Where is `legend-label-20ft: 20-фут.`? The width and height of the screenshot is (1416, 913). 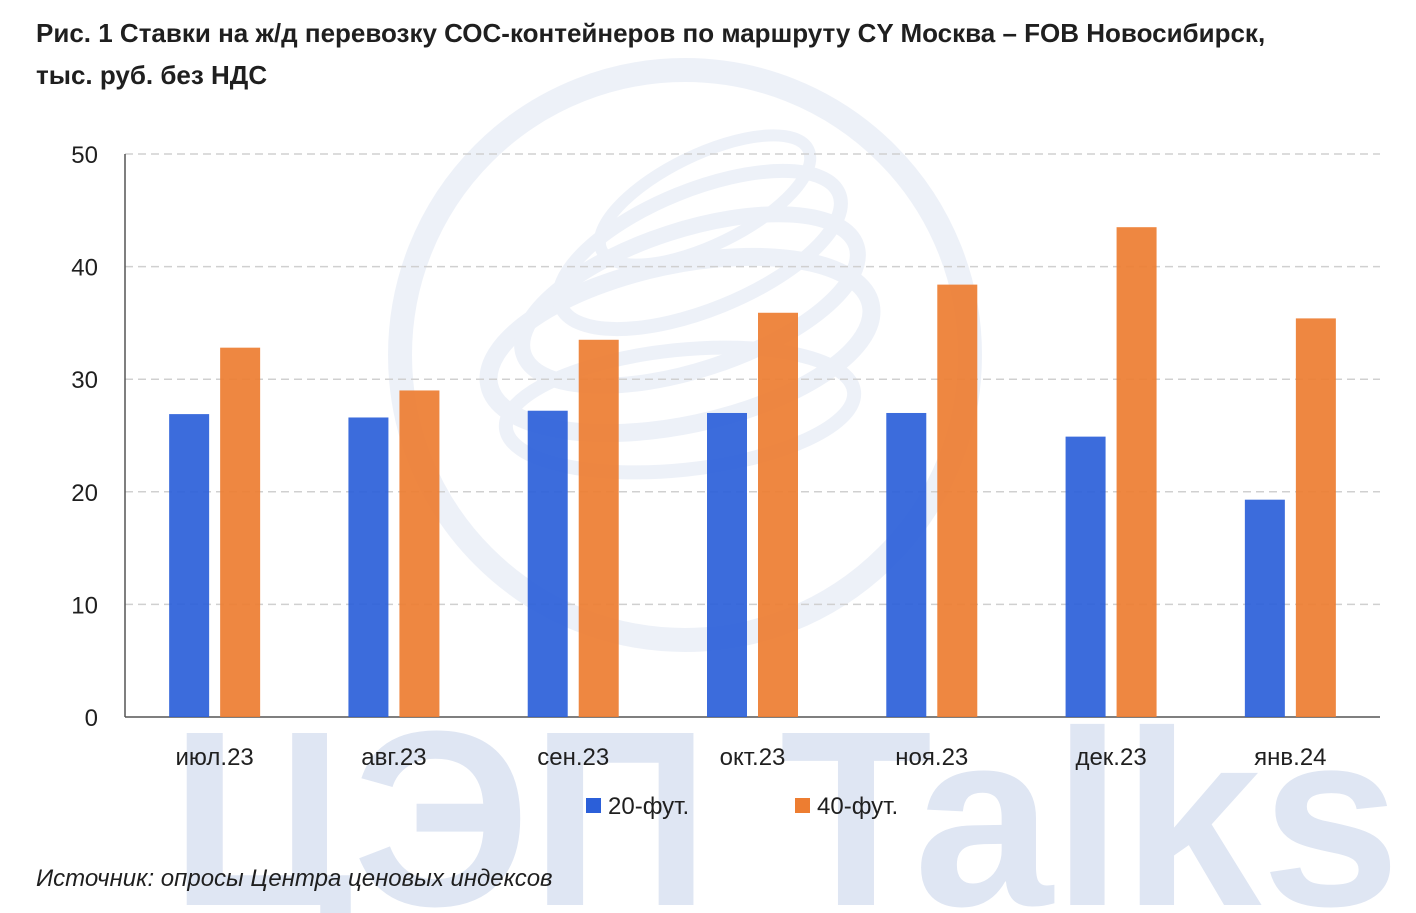
legend-label-20ft: 20-фут. is located at coordinates (648, 806).